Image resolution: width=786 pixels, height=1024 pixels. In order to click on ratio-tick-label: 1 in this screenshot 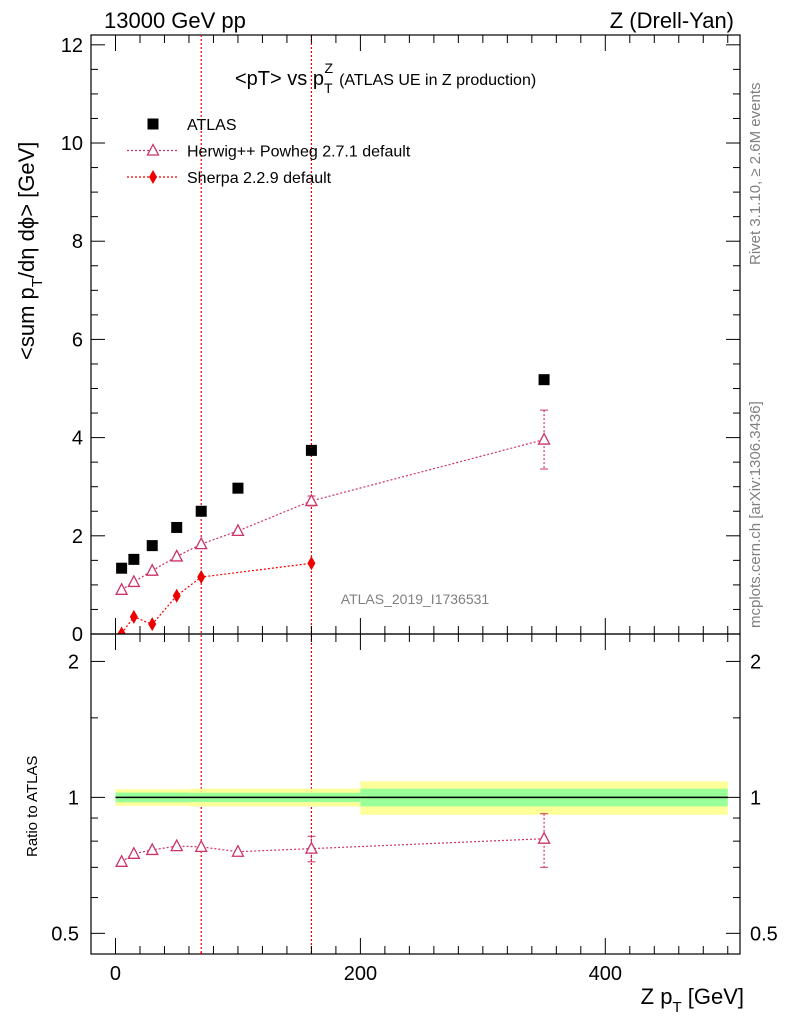, I will do `click(73, 798)`.